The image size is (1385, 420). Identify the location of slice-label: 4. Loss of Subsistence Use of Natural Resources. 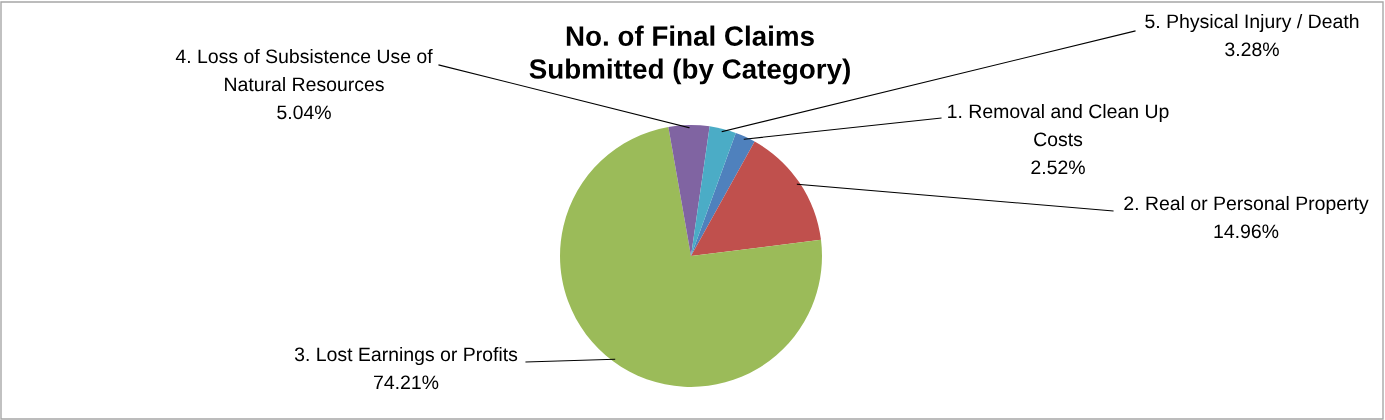
(304, 70).